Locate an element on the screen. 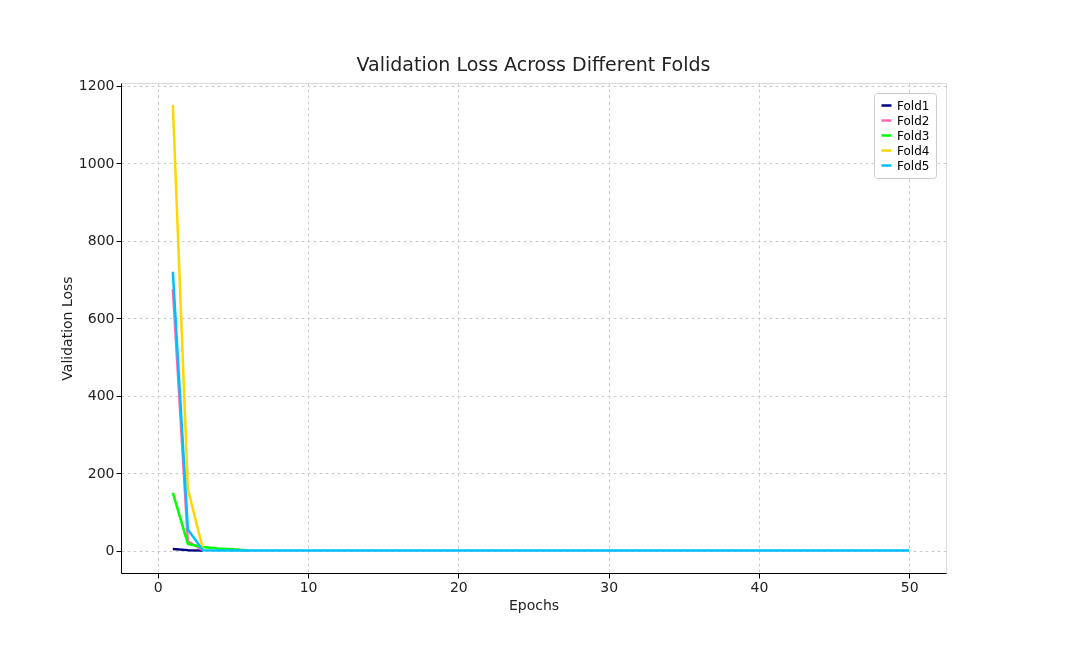 The image size is (1067, 648). y-tick-label: 200 is located at coordinates (101, 472).